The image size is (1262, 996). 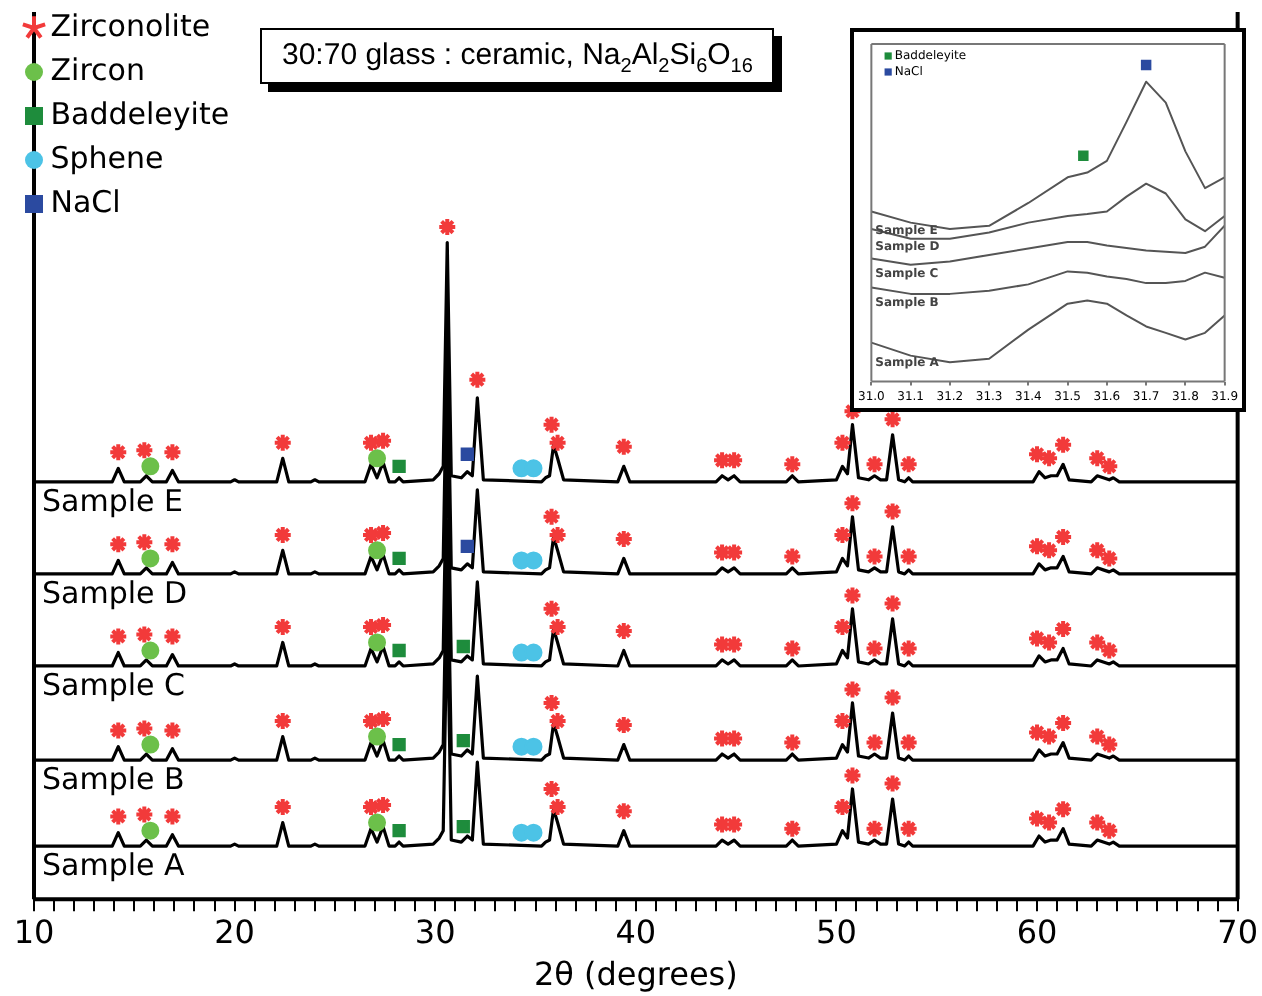 What do you see at coordinates (85, 201) in the screenshot?
I see `legend-label: NaCl` at bounding box center [85, 201].